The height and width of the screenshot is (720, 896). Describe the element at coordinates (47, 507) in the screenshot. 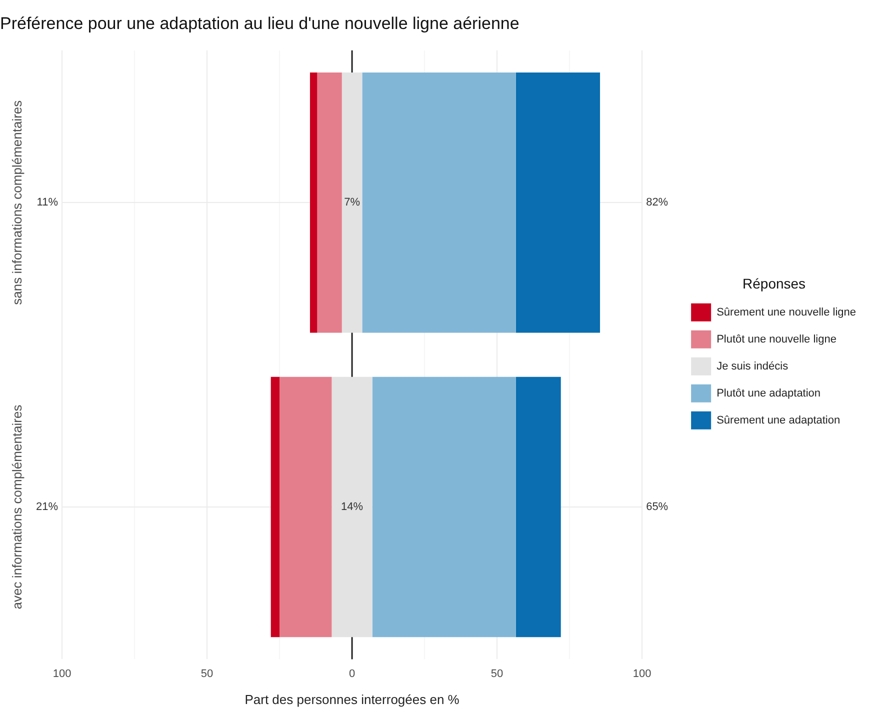

I see `text: 21%` at that location.